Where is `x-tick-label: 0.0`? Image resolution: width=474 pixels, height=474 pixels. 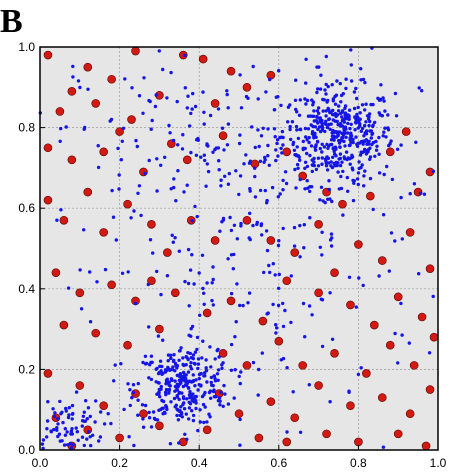 x-tick-label: 0.0 is located at coordinates (40, 463).